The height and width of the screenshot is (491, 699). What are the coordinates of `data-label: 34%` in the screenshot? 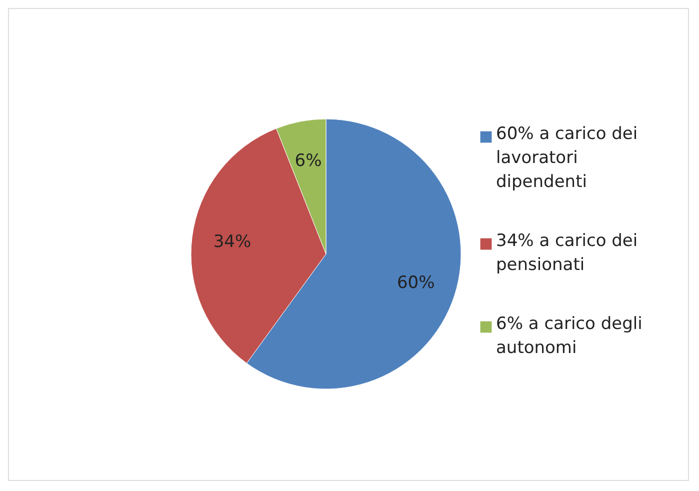 It's located at (232, 242).